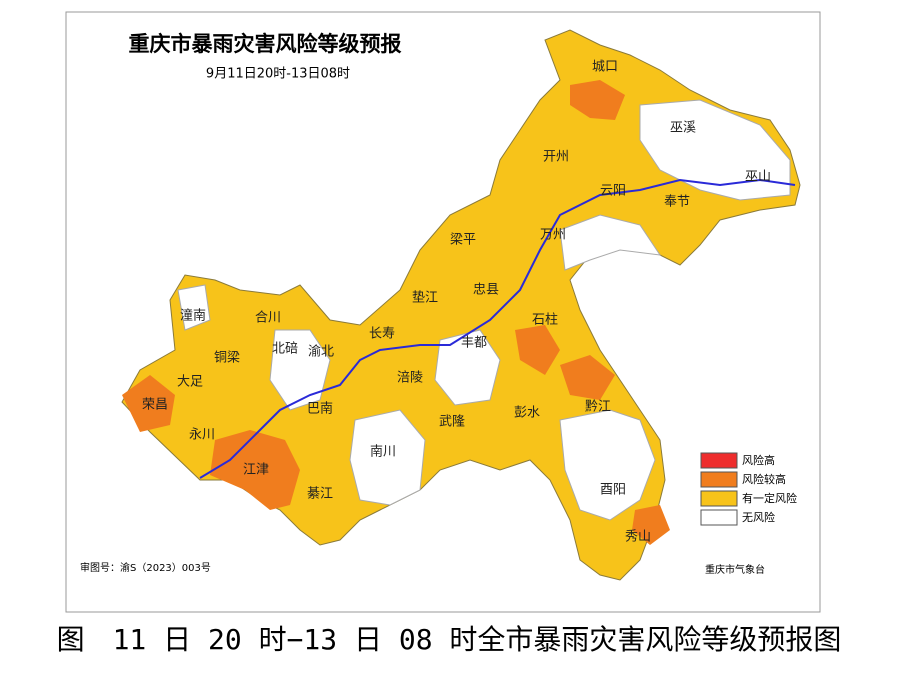 This screenshot has width=899, height=678. What do you see at coordinates (553, 235) in the screenshot?
I see `district-label: 万州` at bounding box center [553, 235].